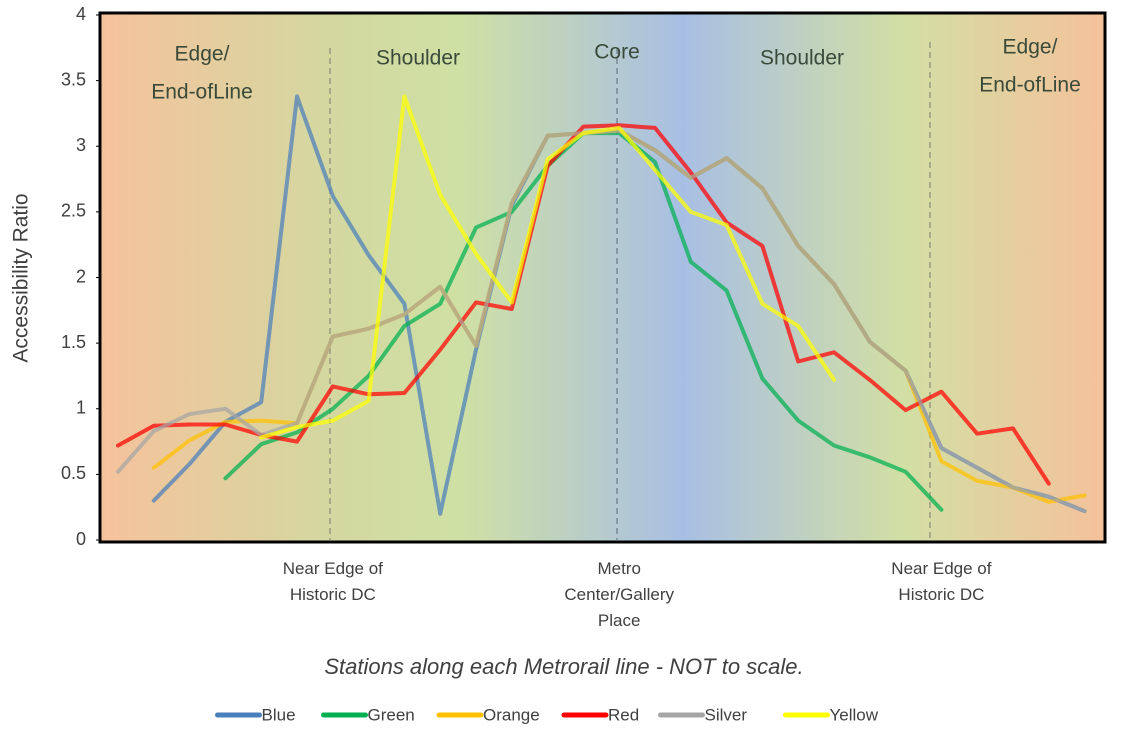 The width and height of the screenshot is (1129, 756). Describe the element at coordinates (21, 277) in the screenshot. I see `y-axis-title: Accessibility Ratio` at that location.